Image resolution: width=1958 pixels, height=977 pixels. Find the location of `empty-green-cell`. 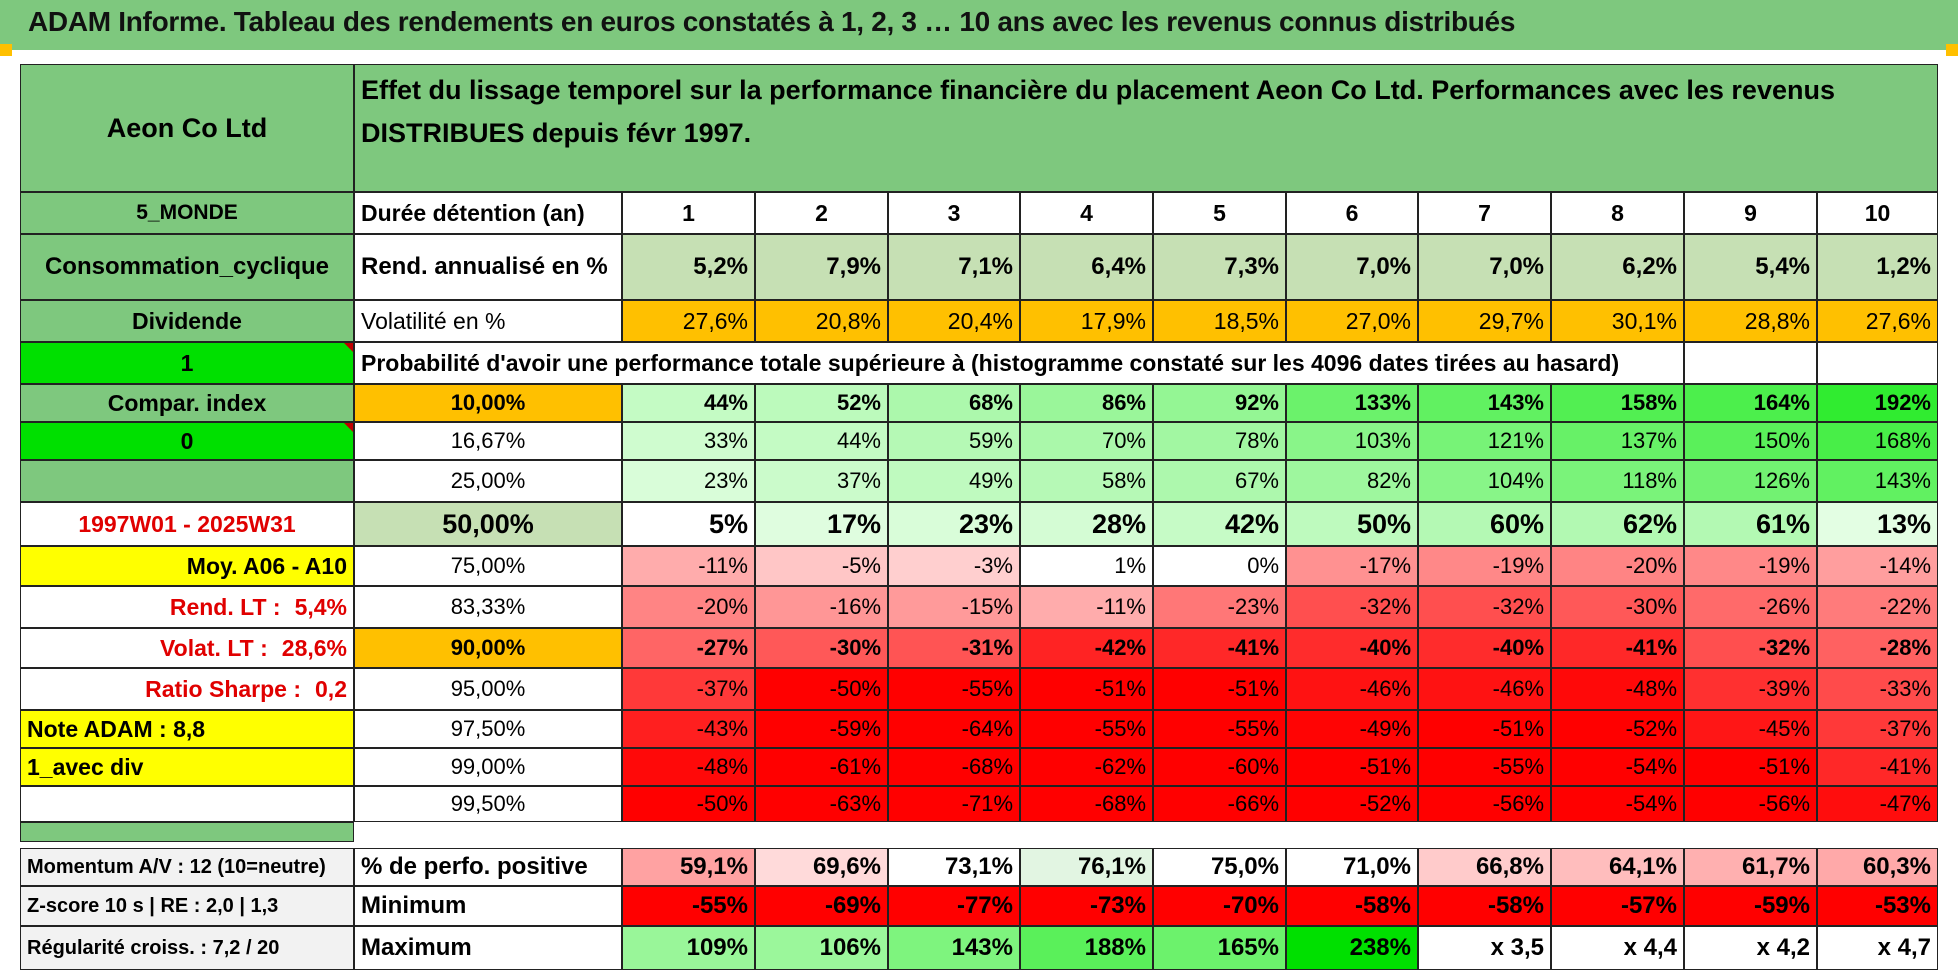

empty-green-cell is located at coordinates (187, 481).